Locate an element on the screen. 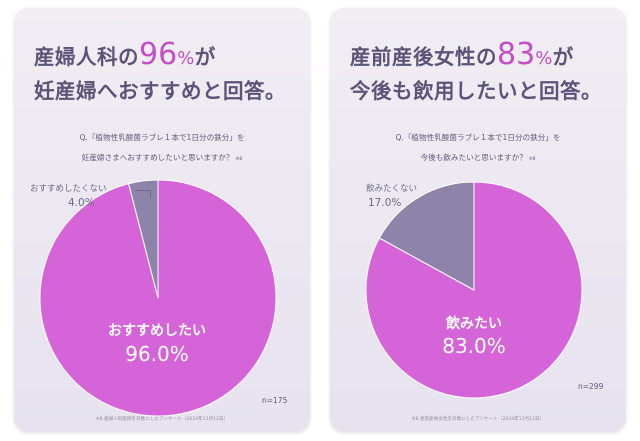  slice-label-minor: 飲みたくない is located at coordinates (392, 189).